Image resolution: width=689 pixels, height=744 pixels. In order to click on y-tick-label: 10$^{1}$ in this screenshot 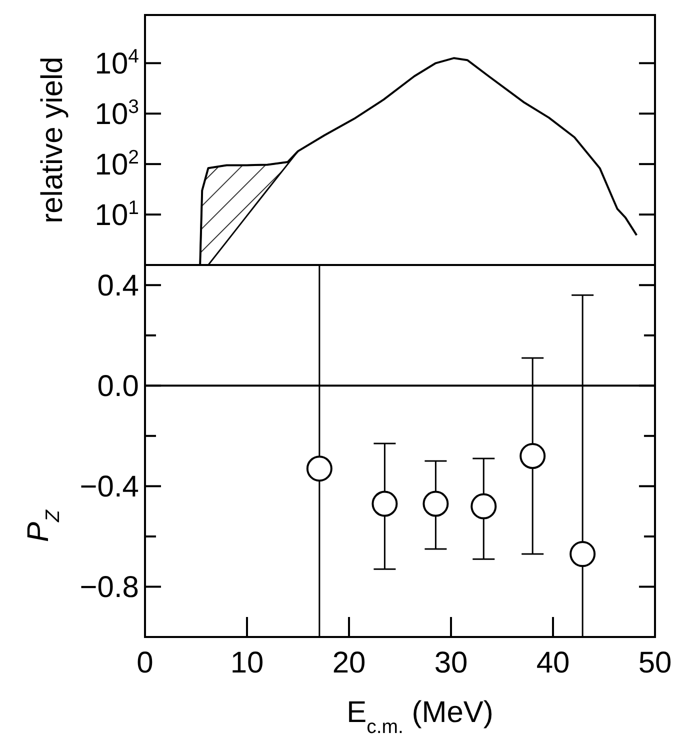, I will do `click(116, 214)`.